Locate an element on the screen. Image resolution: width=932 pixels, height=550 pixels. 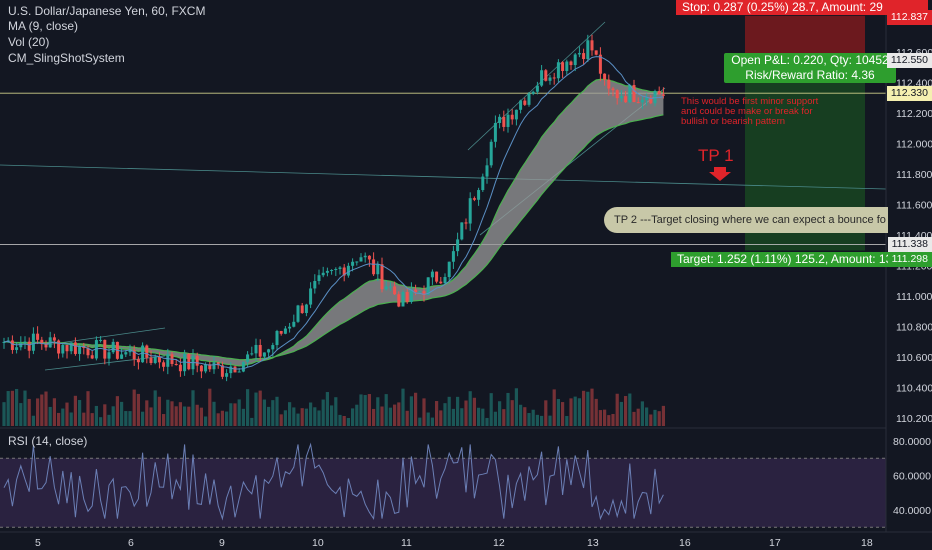
price-tick-label: 111.600 is located at coordinates (914, 206).